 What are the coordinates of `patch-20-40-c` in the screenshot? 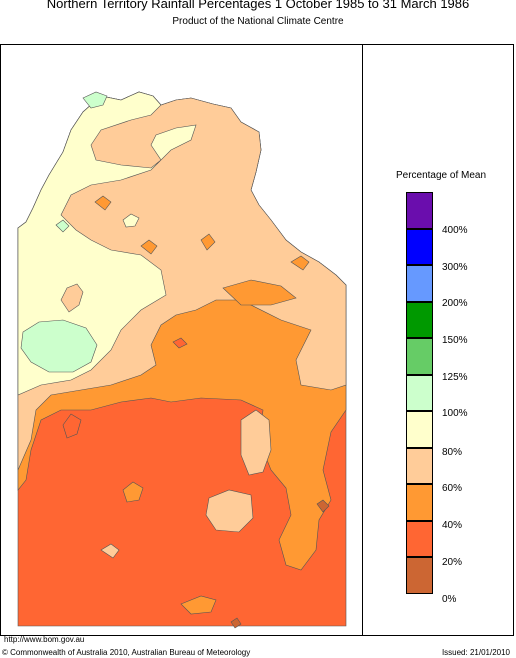 It's located at (133, 492).